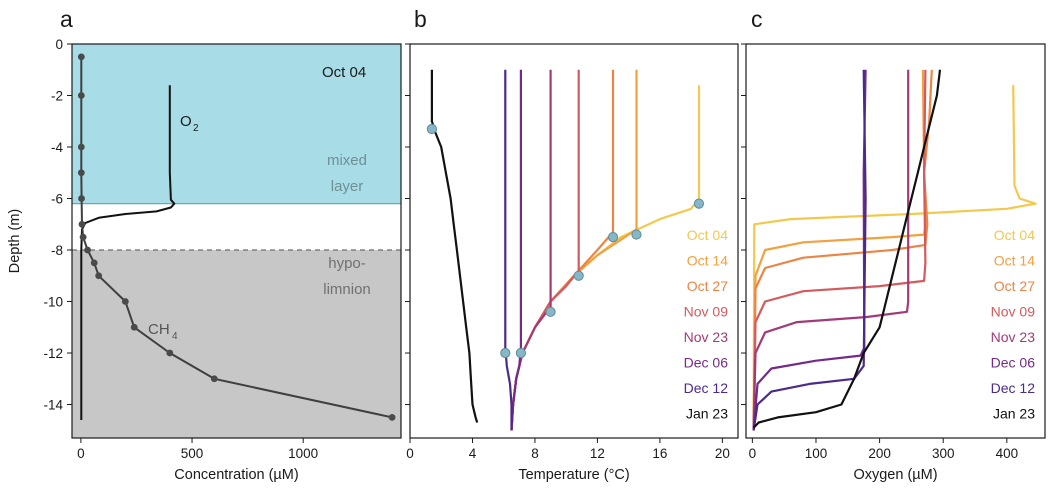 Image resolution: width=1056 pixels, height=493 pixels. Describe the element at coordinates (53, 353) in the screenshot. I see `y-tick-label: -12` at that location.